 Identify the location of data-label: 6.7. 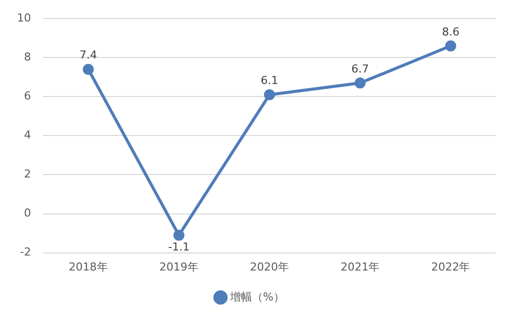
(360, 69).